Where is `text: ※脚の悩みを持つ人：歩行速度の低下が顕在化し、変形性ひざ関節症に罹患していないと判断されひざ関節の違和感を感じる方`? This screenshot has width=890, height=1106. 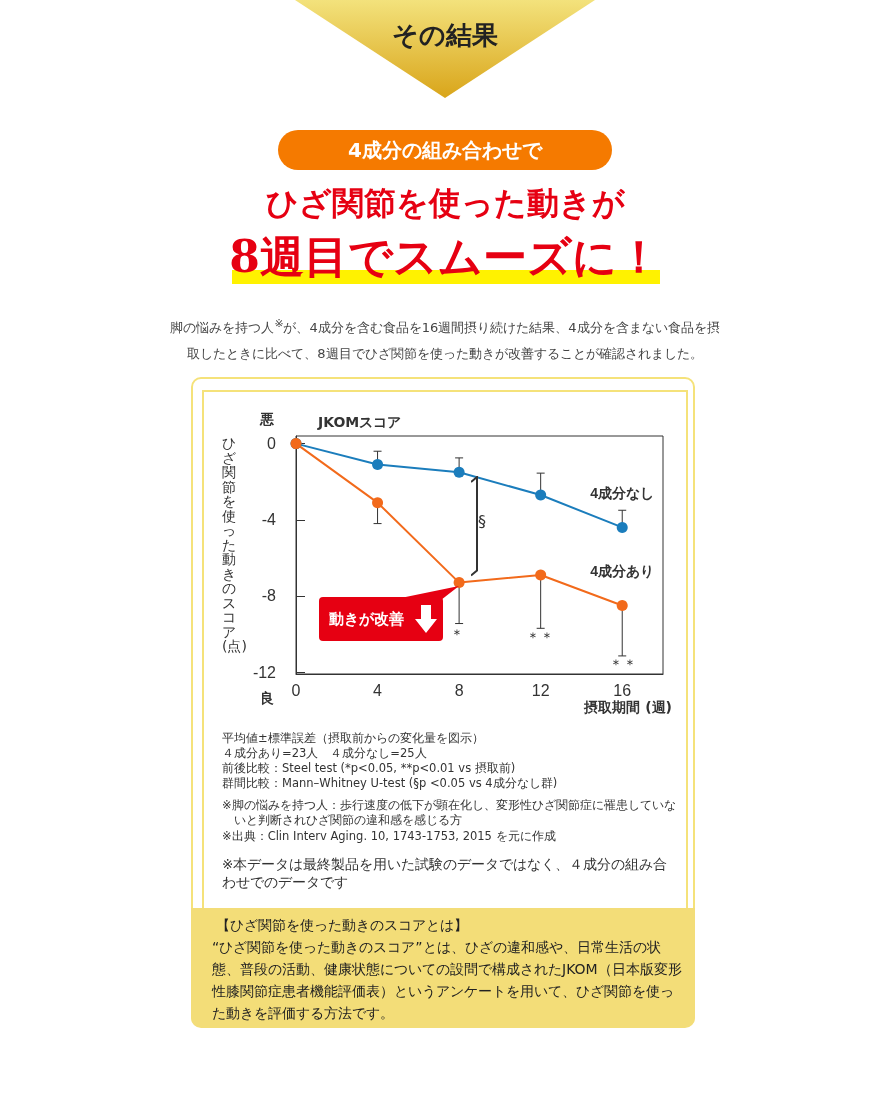 text: ※脚の悩みを持つ人：歩行速度の低下が顕在化し、変形性ひざ関節症に罹患していないと判断されひざ関節の違和感を感じる方 is located at coordinates (449, 813).